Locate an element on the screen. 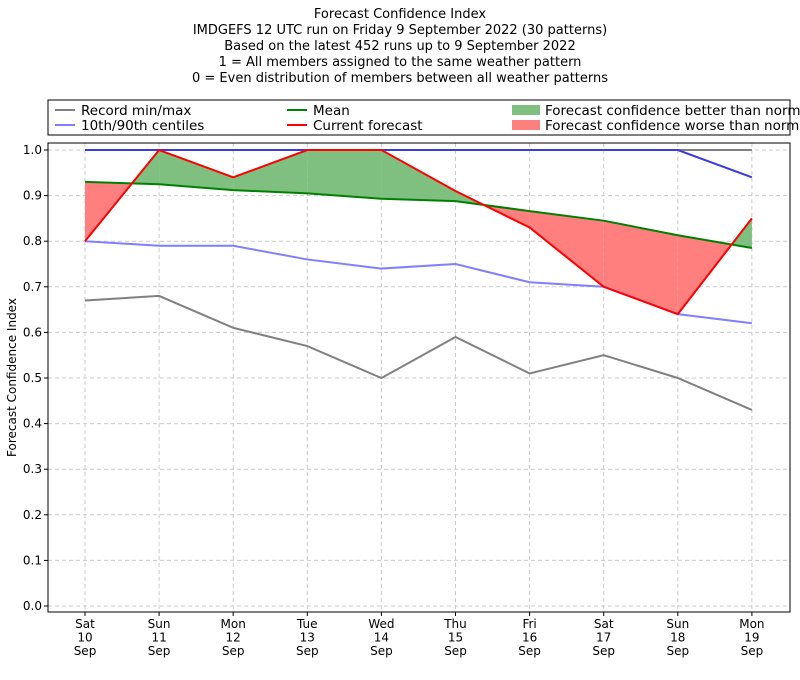  y-tick-label: 0.1 is located at coordinates (32, 560).